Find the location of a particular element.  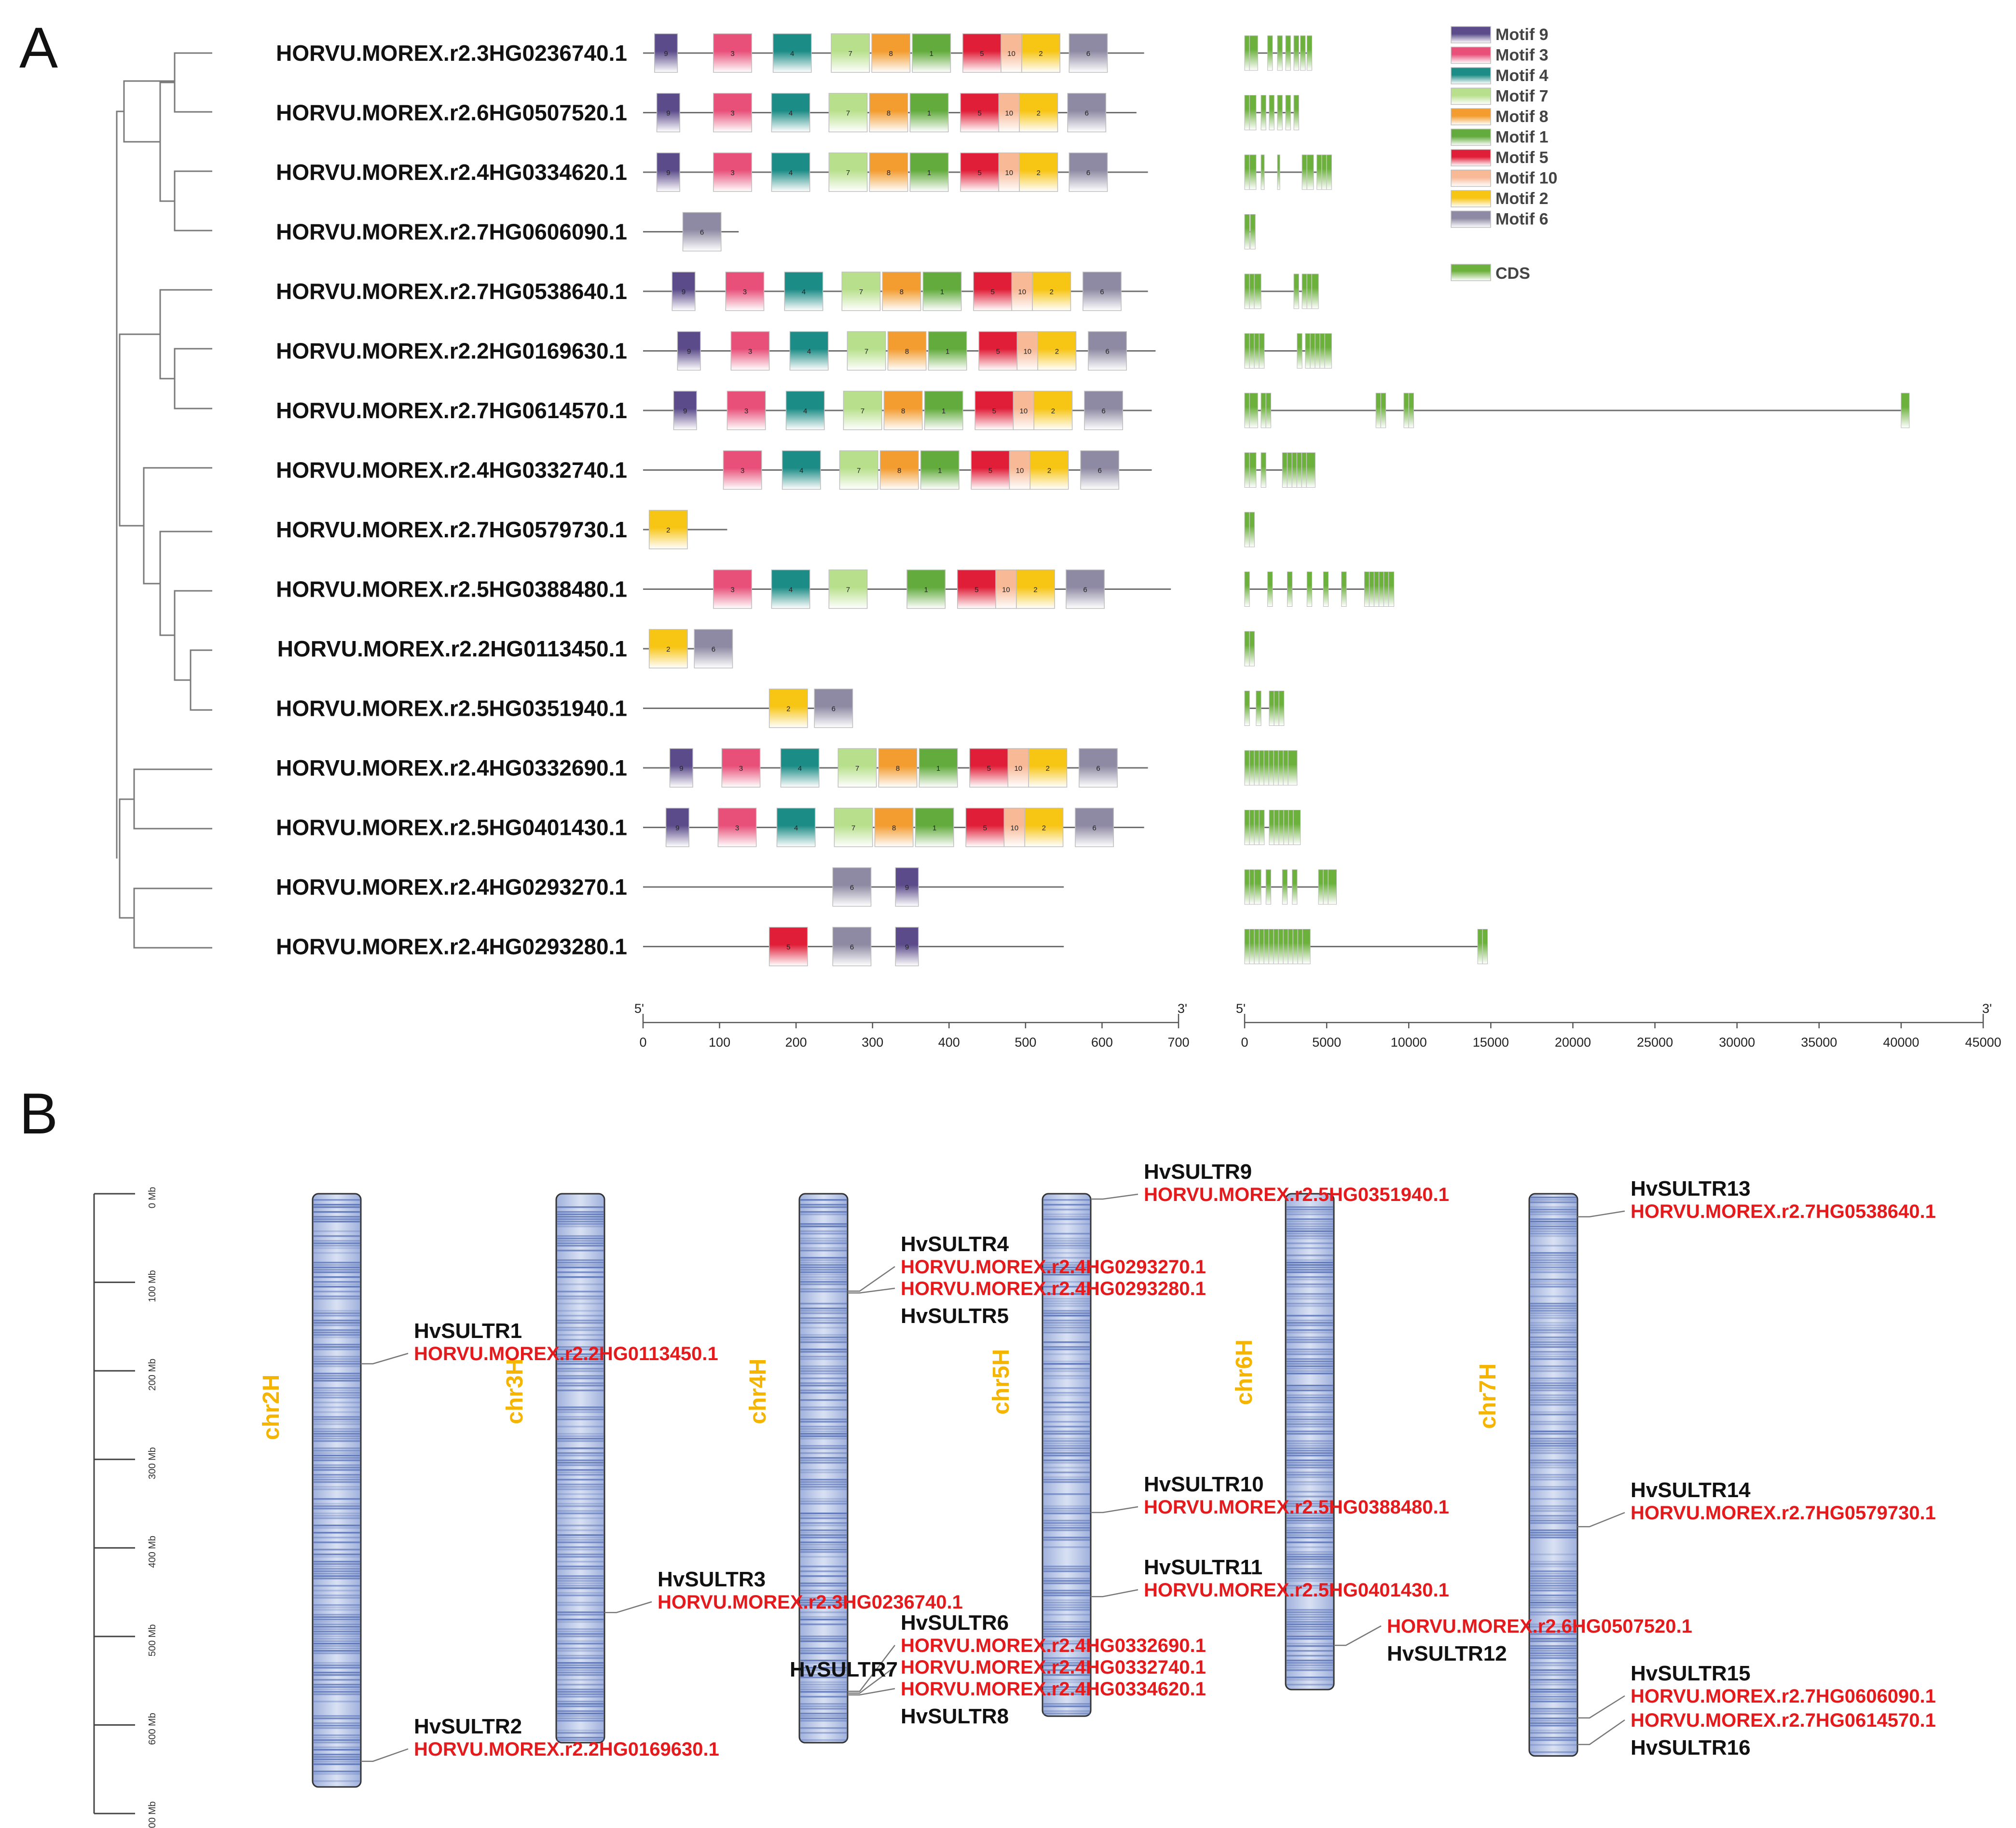

exon-row is located at coordinates (1264, 708).